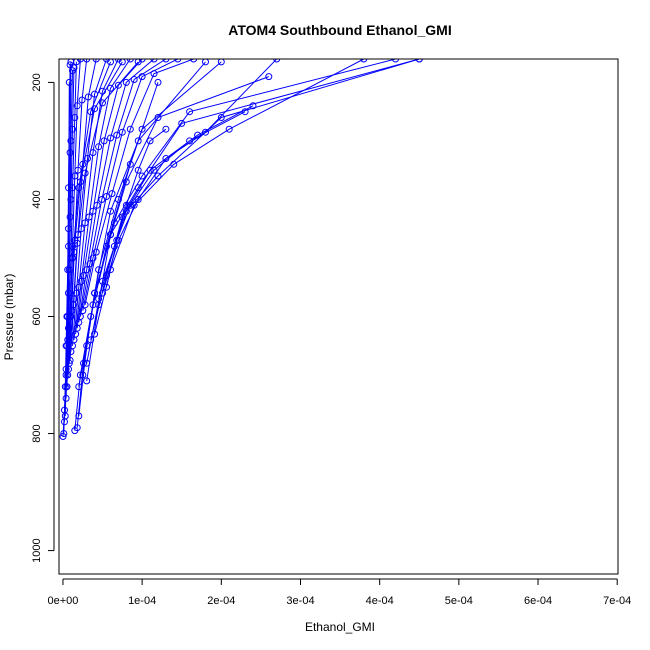 The image size is (650, 650). I want to click on x-axis: 0e+00 1e-04 2e-04 3e-04 4e-04 5e-04 6e-04 7e-04, so click(339, 592).